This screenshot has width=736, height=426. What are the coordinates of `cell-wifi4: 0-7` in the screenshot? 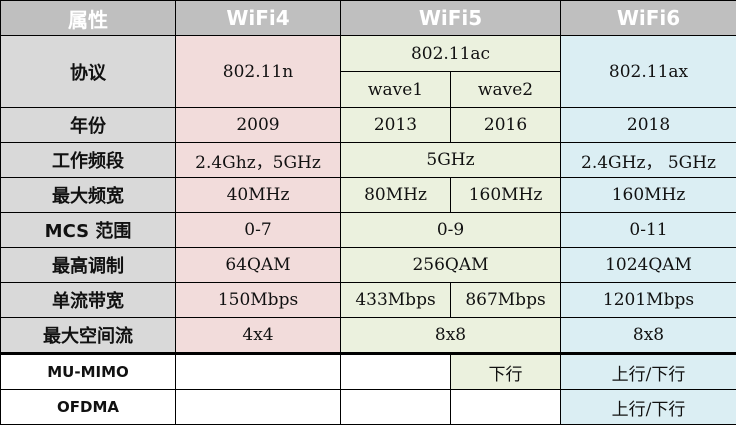 It's located at (258, 230).